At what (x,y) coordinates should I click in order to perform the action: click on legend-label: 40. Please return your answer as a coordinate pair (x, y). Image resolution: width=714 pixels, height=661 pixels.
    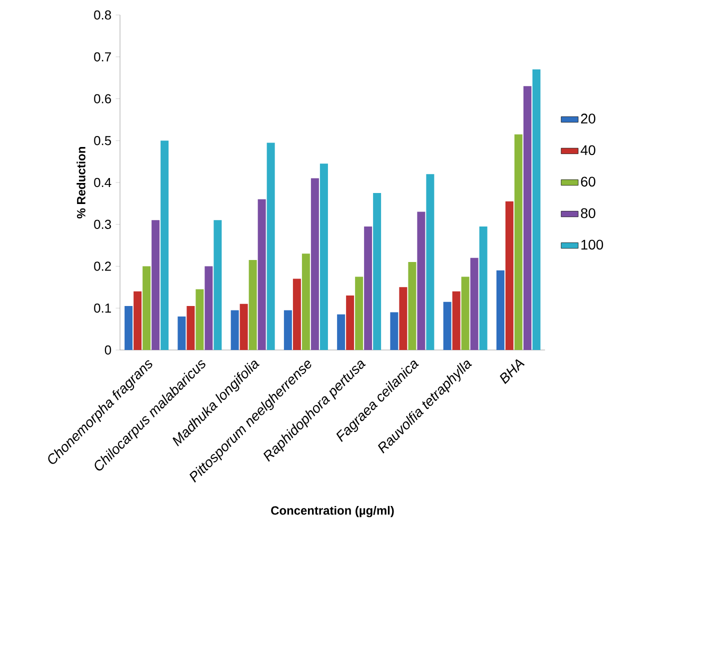
    Looking at the image, I should click on (588, 150).